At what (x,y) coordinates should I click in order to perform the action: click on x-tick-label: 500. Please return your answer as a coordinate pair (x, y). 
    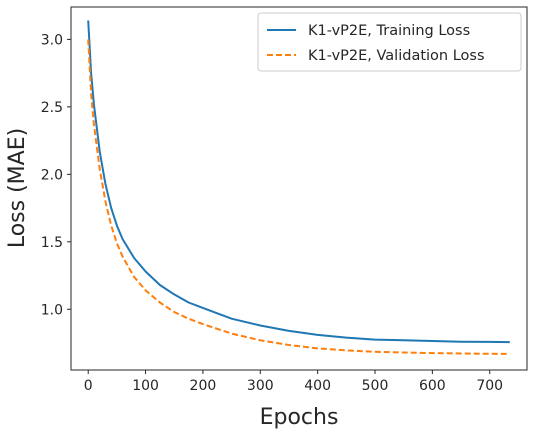
    Looking at the image, I should click on (375, 386).